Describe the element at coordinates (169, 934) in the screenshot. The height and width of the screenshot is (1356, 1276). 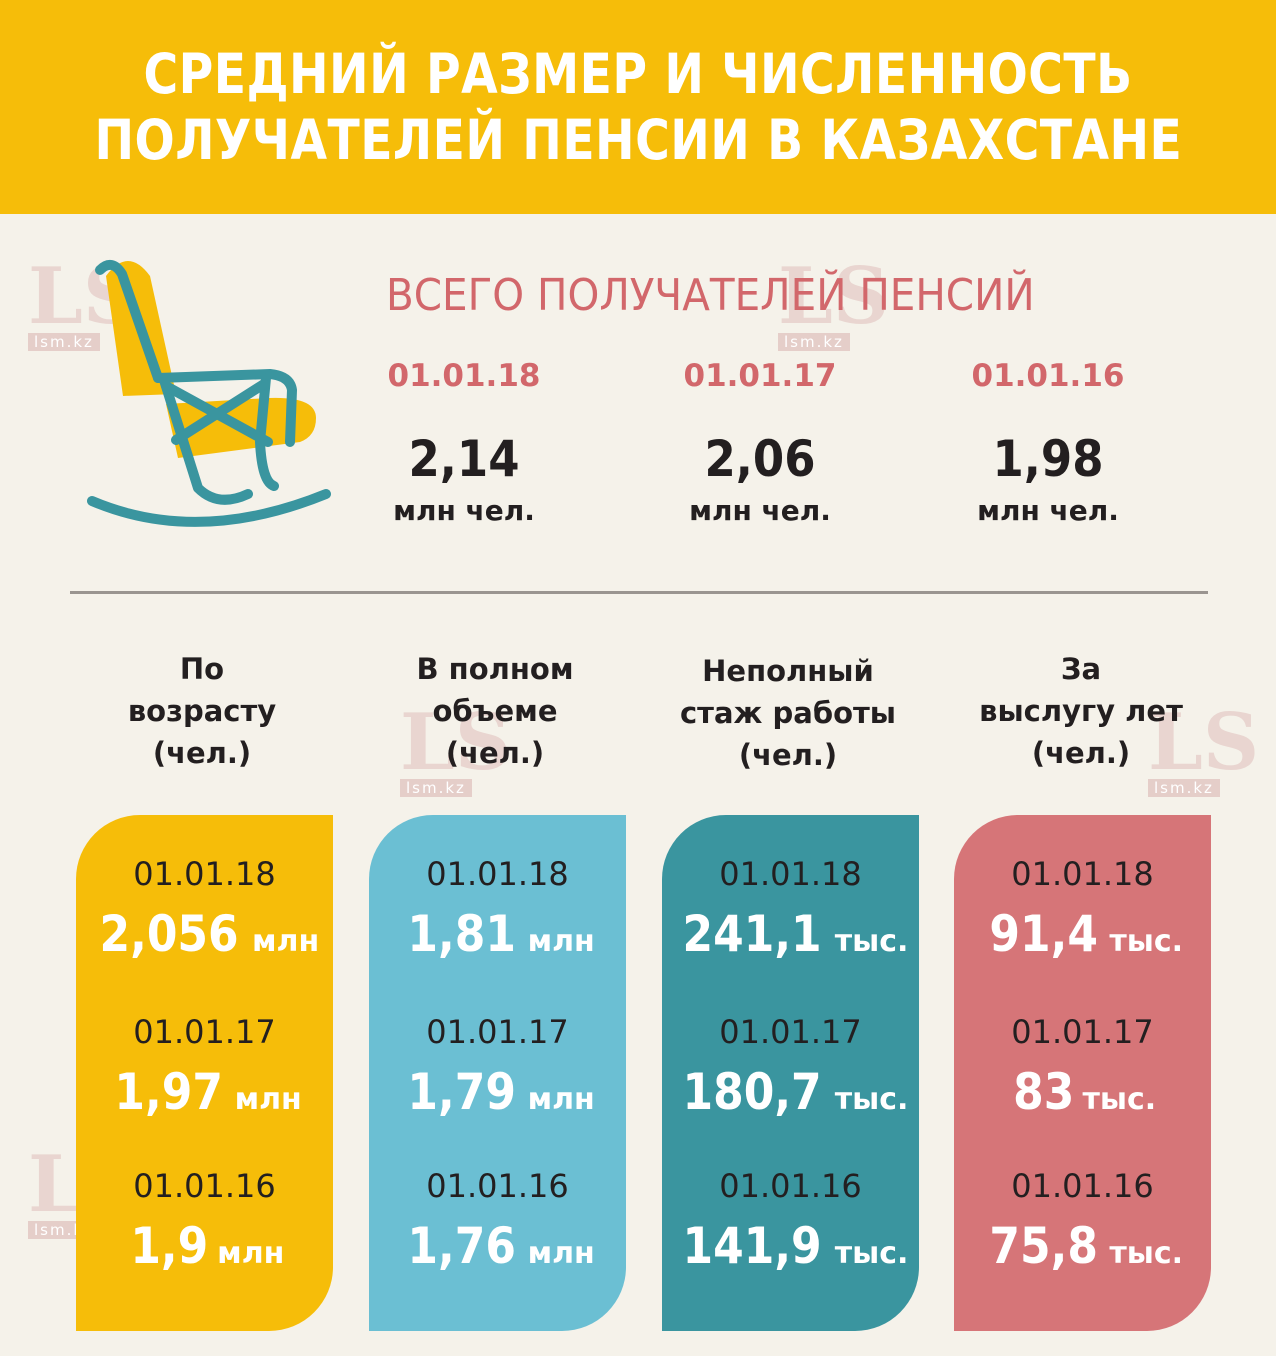
I see `card-value-number: 2,056` at that location.